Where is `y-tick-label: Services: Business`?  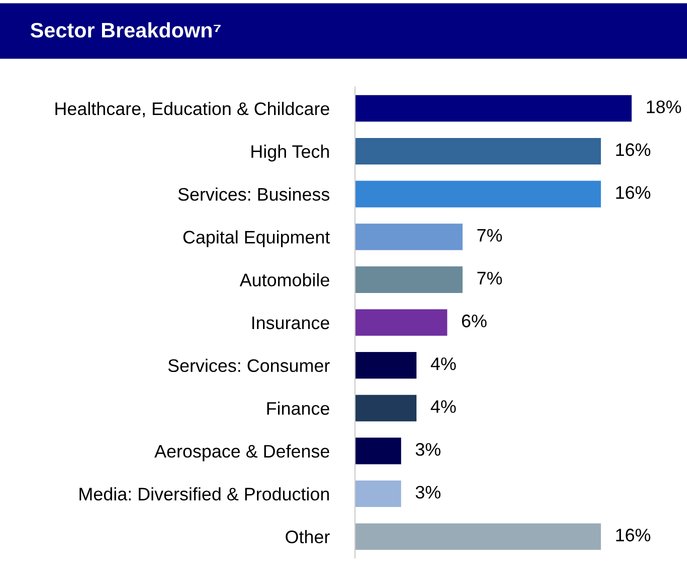
y-tick-label: Services: Business is located at coordinates (254, 194).